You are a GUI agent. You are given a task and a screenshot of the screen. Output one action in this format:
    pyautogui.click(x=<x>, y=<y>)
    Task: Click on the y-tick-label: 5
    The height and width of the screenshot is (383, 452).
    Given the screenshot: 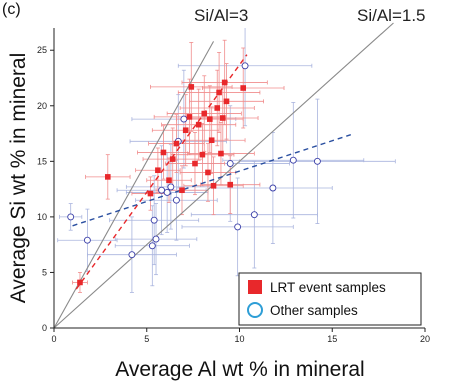 What is the action you would take?
    pyautogui.click(x=44, y=272)
    